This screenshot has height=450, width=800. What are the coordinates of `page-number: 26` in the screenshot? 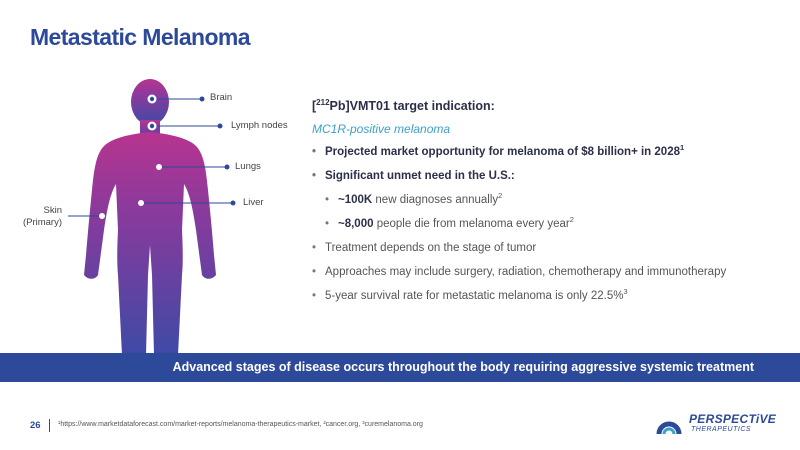 It's located at (35, 425).